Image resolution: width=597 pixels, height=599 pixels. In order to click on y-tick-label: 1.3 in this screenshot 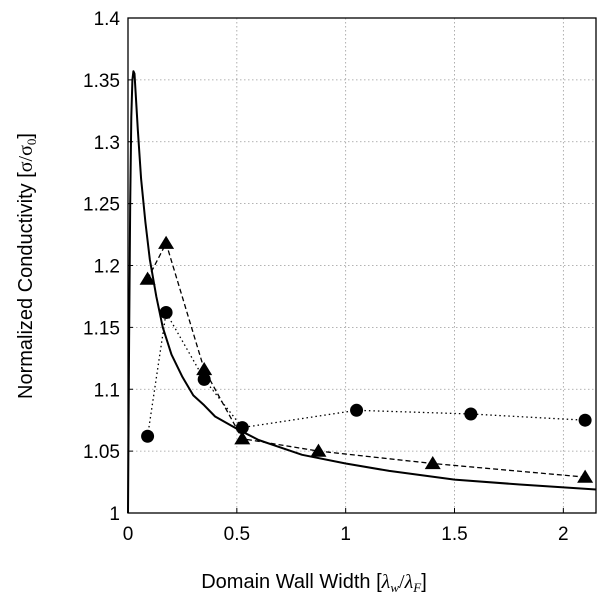, I will do `click(107, 143)`.